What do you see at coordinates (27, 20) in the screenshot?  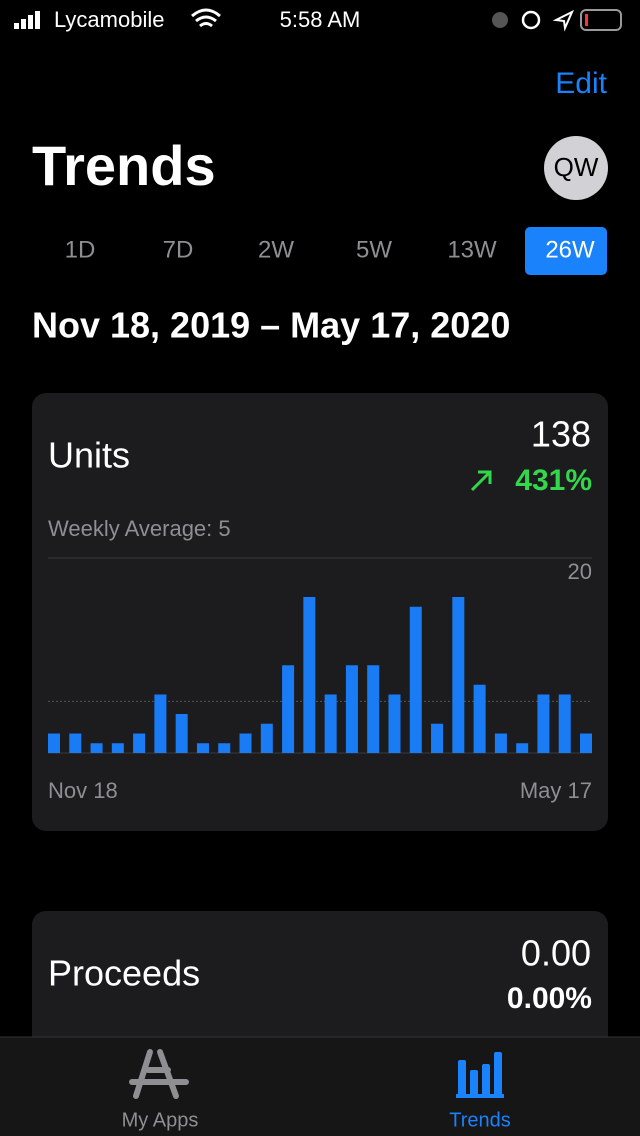 I see `signal-icon` at bounding box center [27, 20].